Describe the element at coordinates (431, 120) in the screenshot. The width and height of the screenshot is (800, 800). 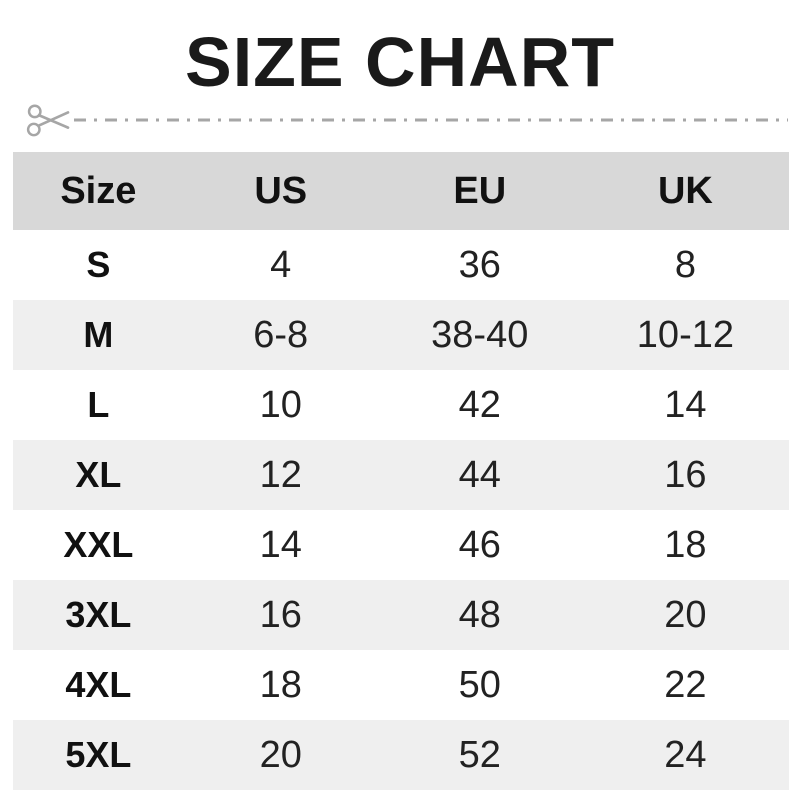
I see `dashed-cut-line` at that location.